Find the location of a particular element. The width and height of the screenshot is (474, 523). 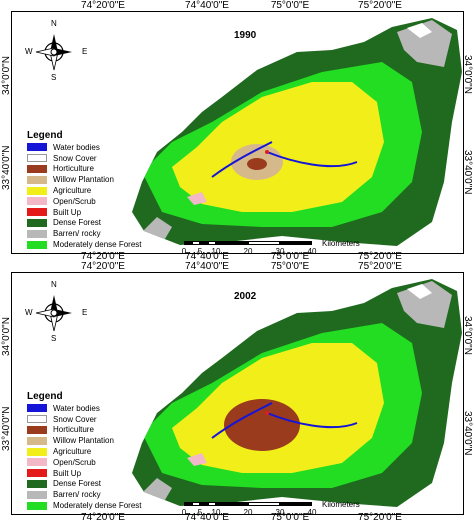

legend-label: Built Up is located at coordinates (67, 212).